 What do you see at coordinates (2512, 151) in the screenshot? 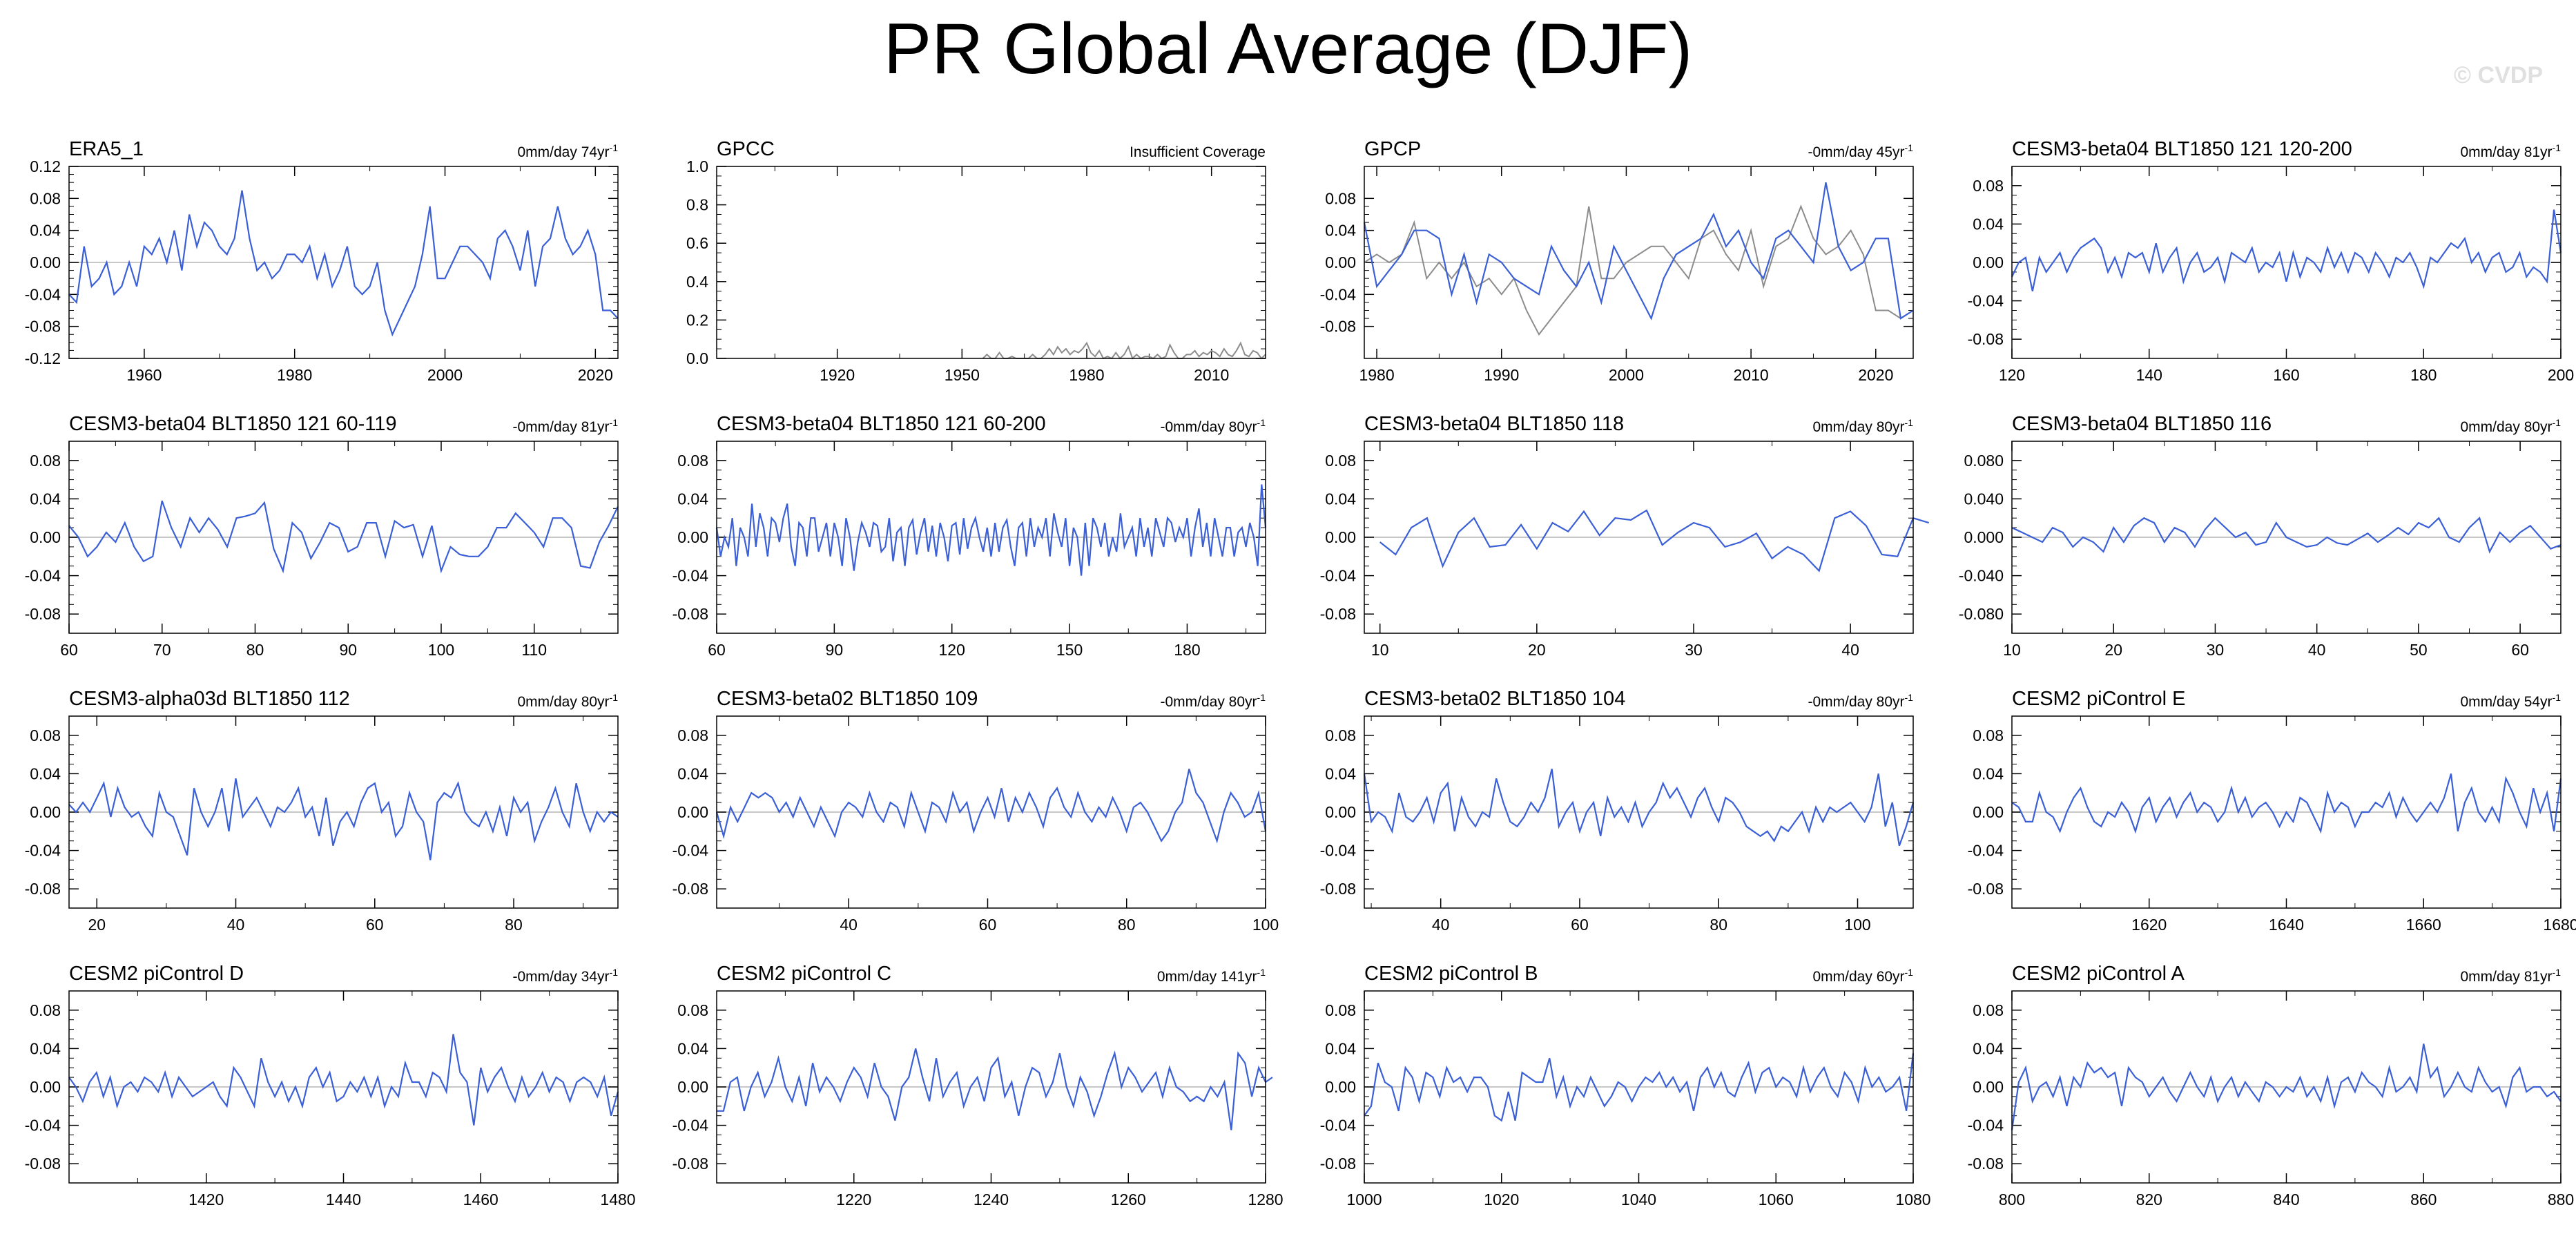
I see `panel-trend-label: 0mm/day 81yr-1` at bounding box center [2512, 151].